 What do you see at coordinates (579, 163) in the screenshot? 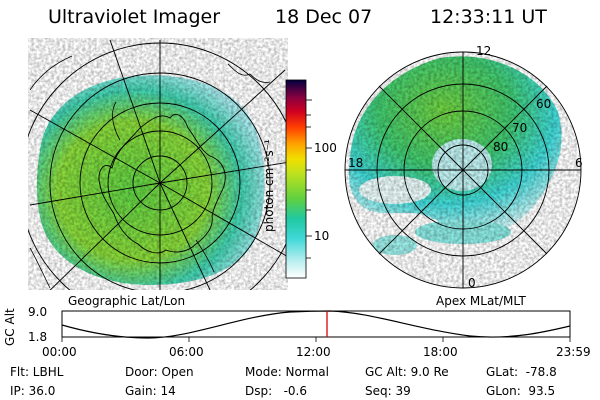
I see `mlt-label-6: 6` at bounding box center [579, 163].